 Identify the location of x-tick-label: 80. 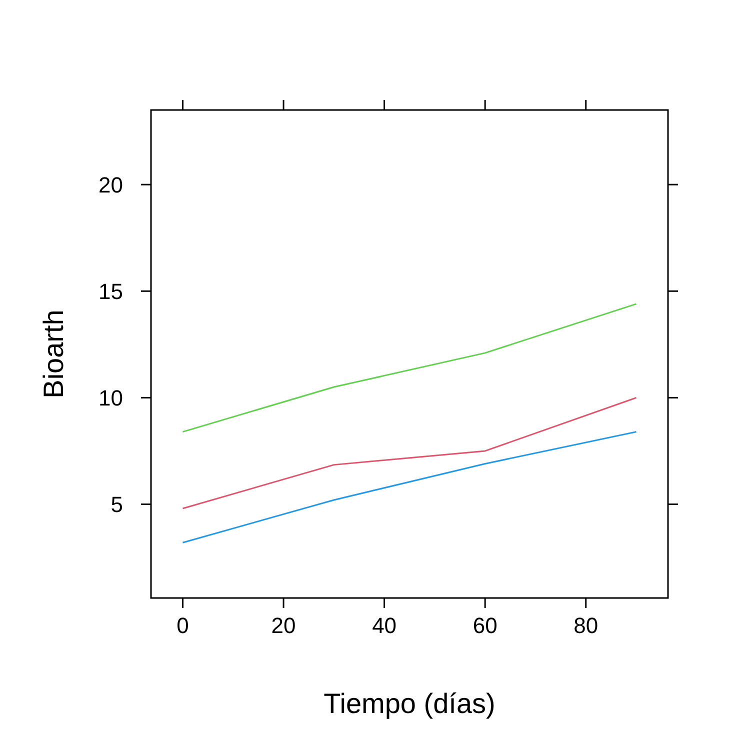
(586, 625).